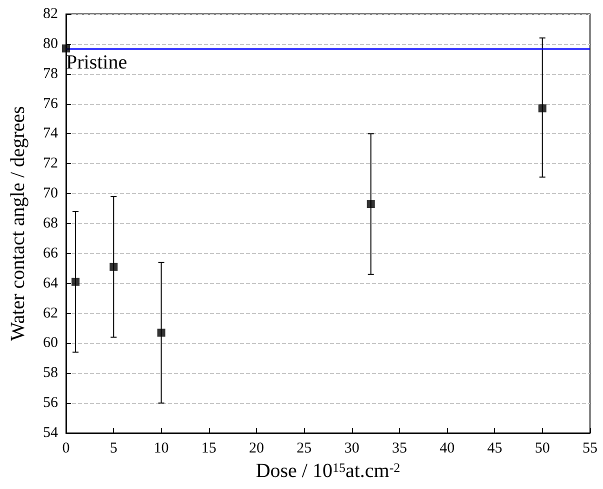  Describe the element at coordinates (256, 448) in the screenshot. I see `x-tick-label: 20` at that location.